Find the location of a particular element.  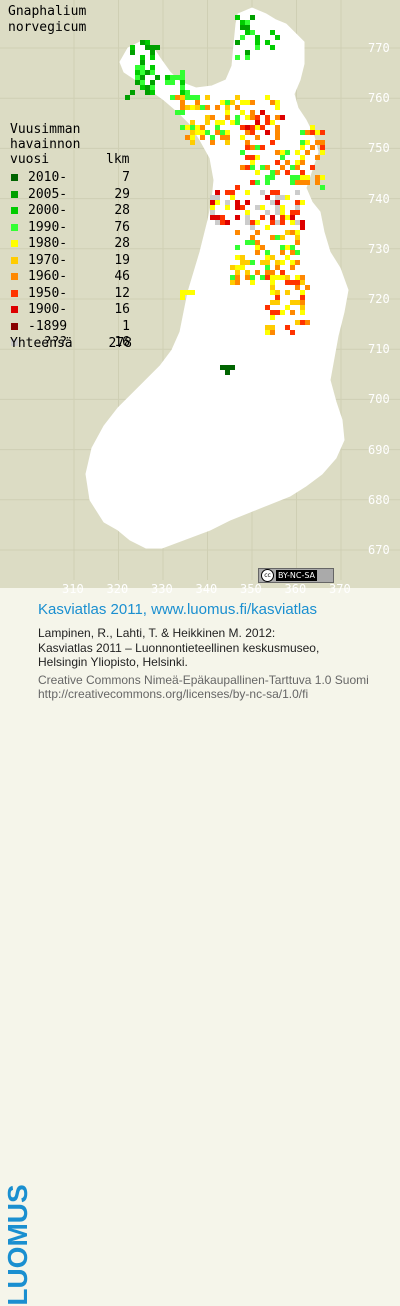

legend-header: Vuusimman havainnon vuosi lkm is located at coordinates (69, 144).